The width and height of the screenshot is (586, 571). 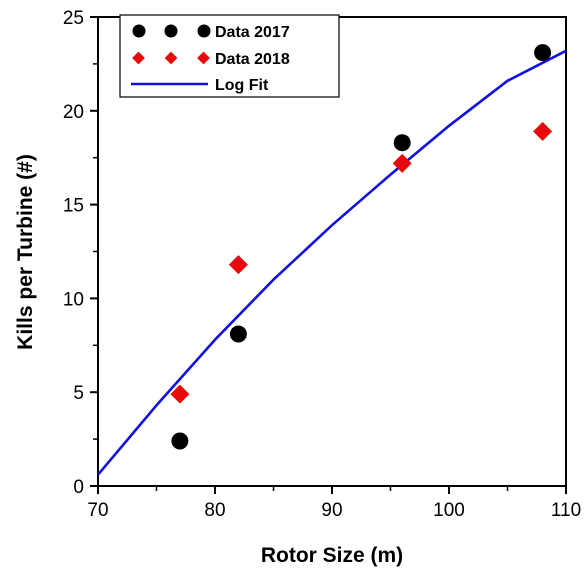 I want to click on x-tick-label: 90, so click(x=331, y=510).